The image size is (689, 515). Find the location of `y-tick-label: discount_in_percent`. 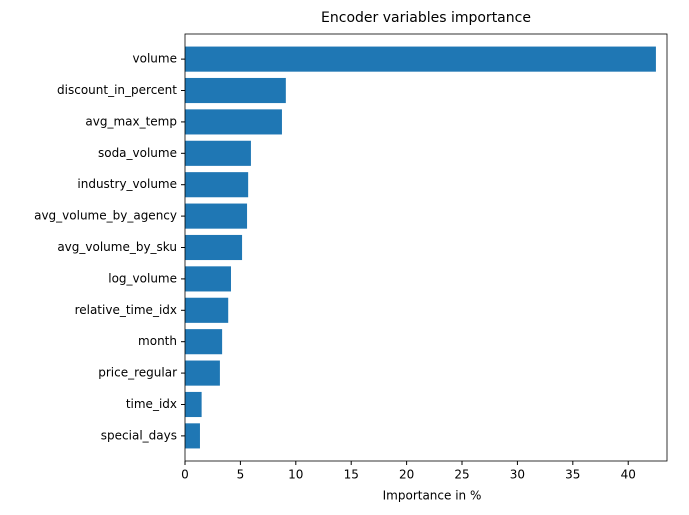

y-tick-label: discount_in_percent is located at coordinates (117, 90).